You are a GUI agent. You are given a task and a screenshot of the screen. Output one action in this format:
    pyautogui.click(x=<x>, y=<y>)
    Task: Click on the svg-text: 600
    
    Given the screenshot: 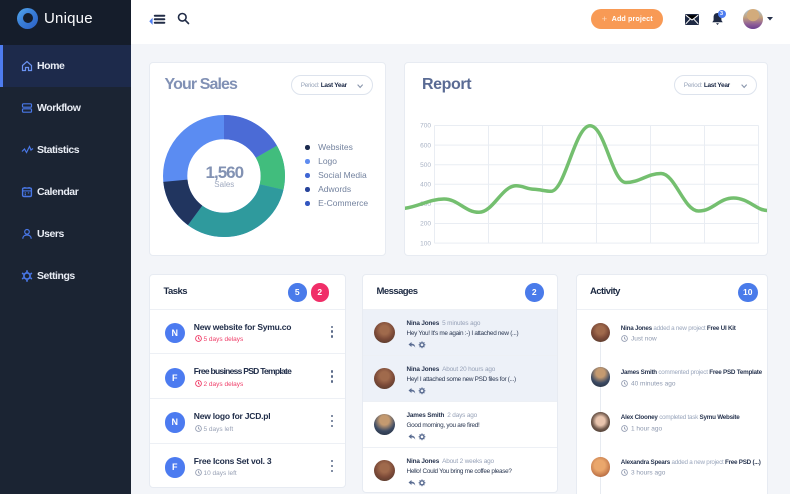 What is the action you would take?
    pyautogui.click(x=425, y=145)
    